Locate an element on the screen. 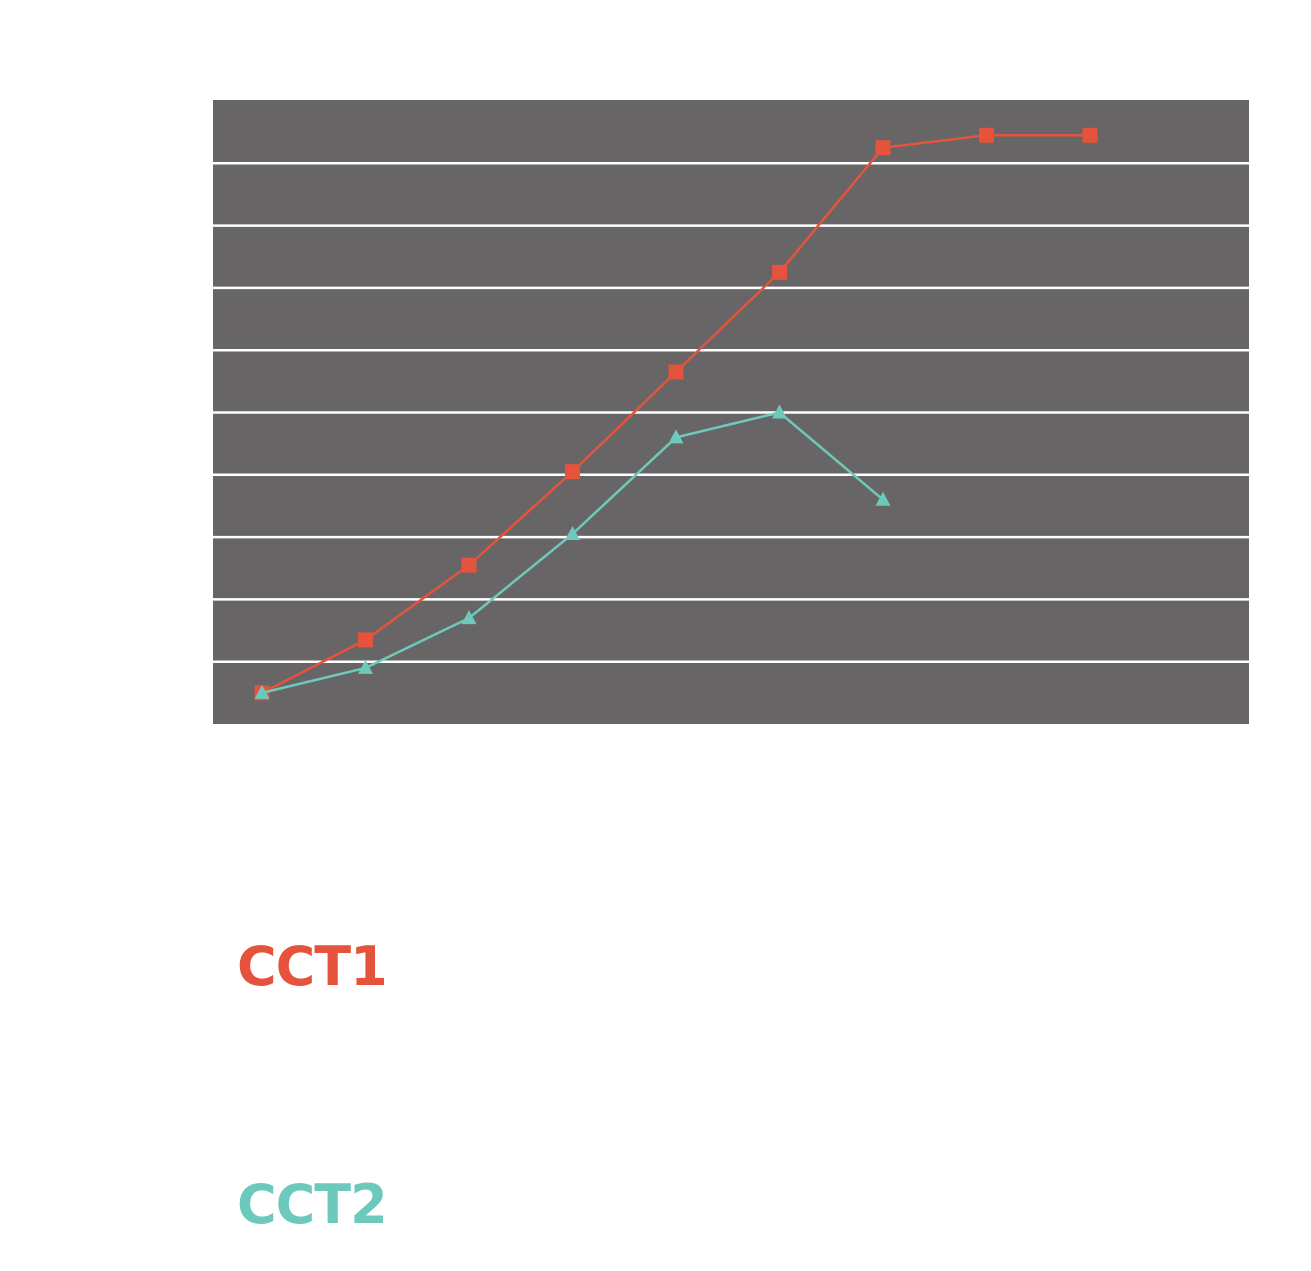 Image resolution: width=1311 pixels, height=1271 pixels. legend-entry-cct1: CCT1 is located at coordinates (312, 966).